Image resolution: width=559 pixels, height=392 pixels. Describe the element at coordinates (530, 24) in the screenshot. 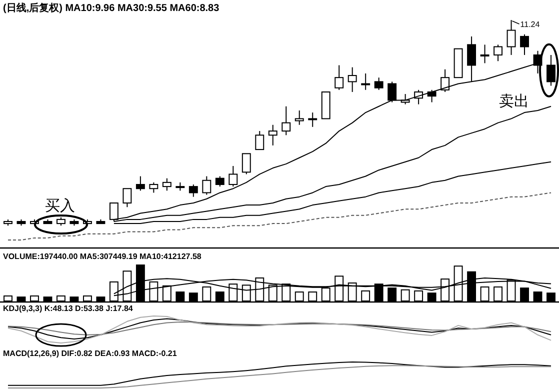

I see `annotation: 11.24` at that location.